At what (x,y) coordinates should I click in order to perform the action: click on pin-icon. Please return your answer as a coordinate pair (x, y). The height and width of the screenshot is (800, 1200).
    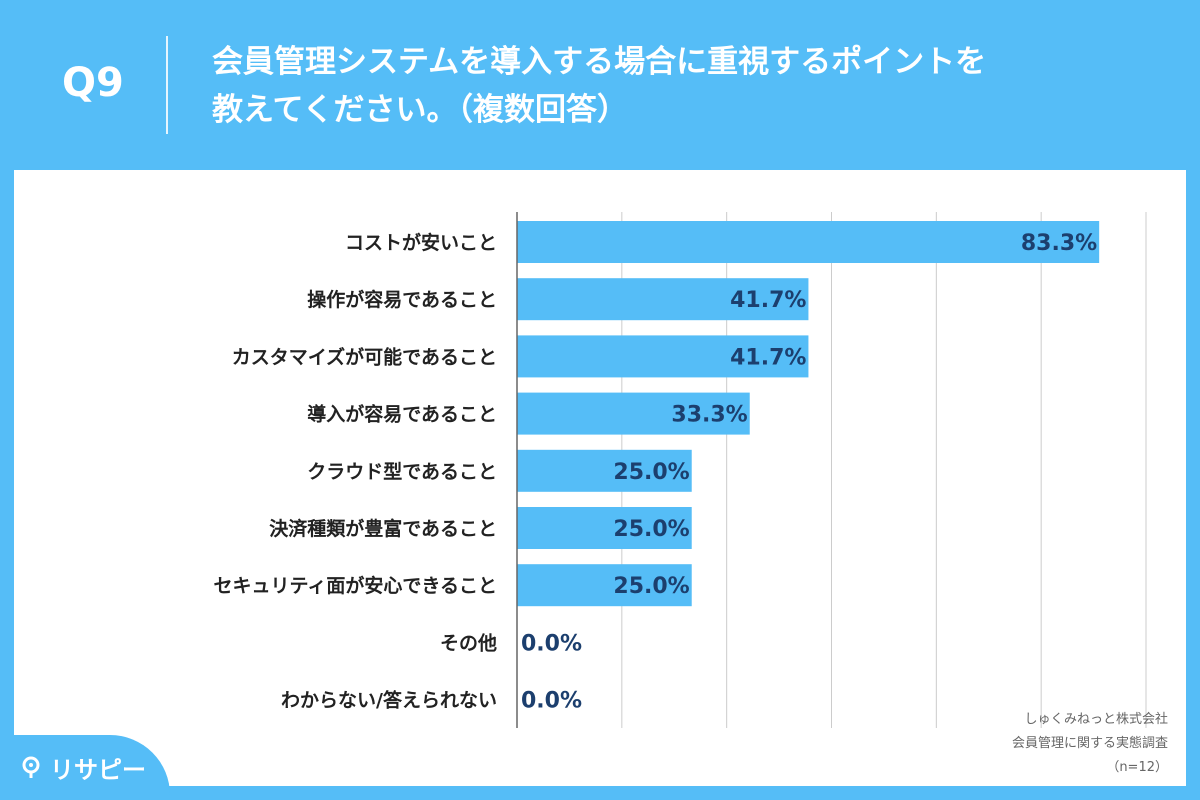
    Looking at the image, I should click on (31, 767).